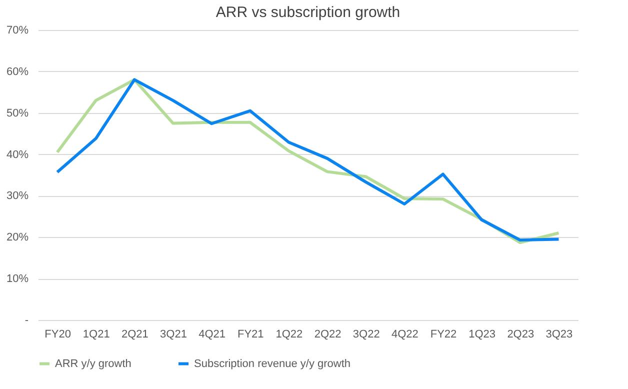 The width and height of the screenshot is (628, 389). I want to click on x-tick-label: FY21, so click(250, 334).